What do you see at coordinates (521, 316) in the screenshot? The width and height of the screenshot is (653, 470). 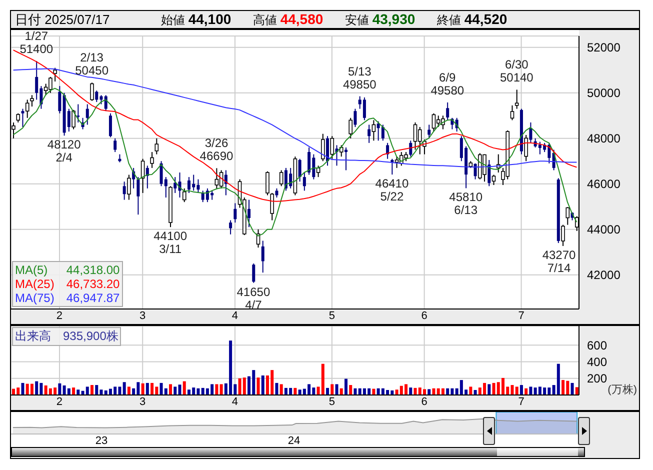 I see `x-tick-label: 7` at bounding box center [521, 316].